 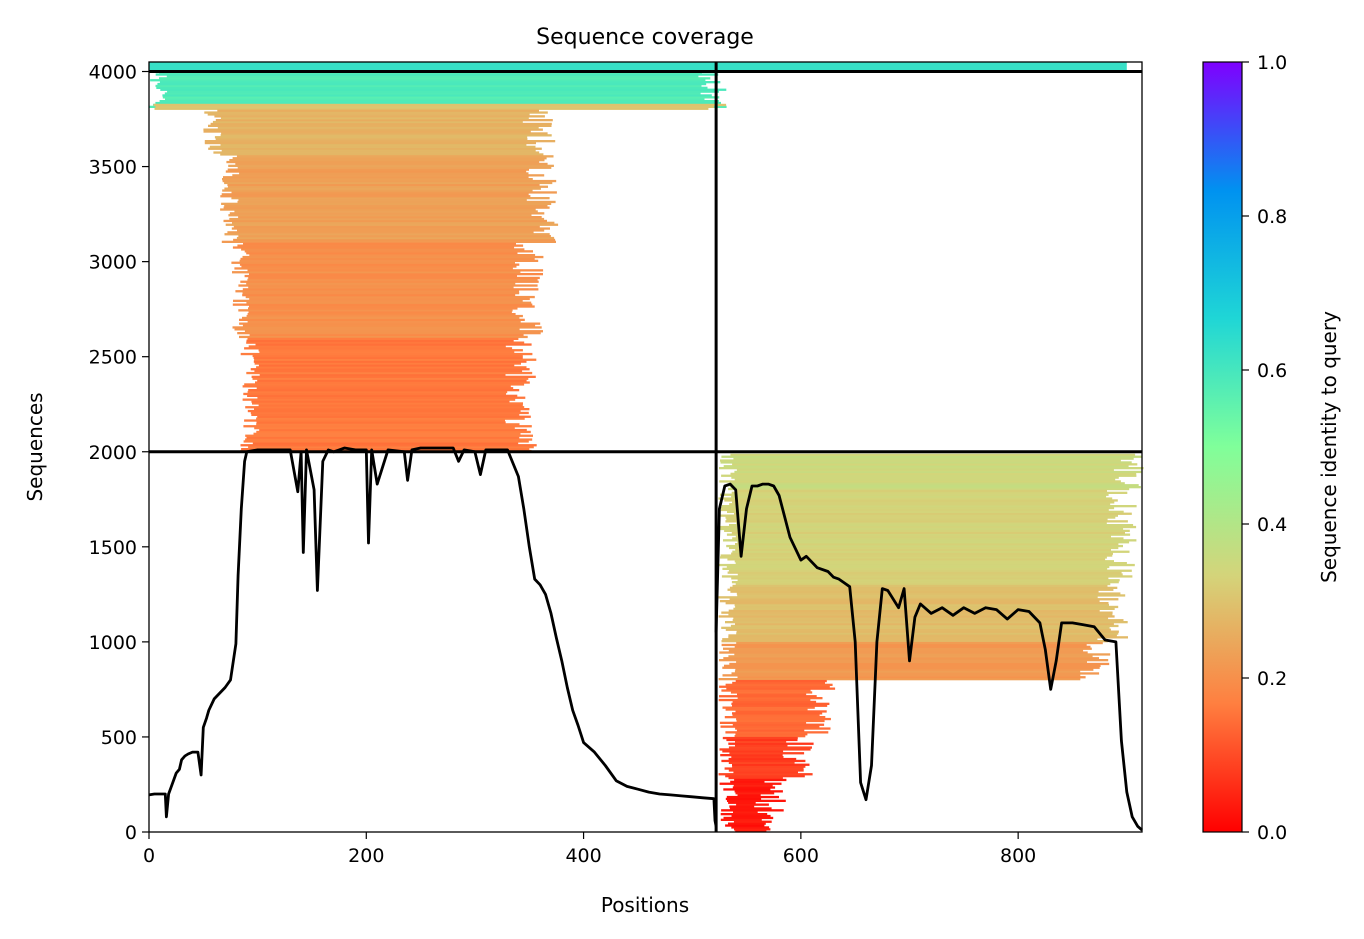 I want to click on y-tick-label: 3000, so click(x=113, y=263).